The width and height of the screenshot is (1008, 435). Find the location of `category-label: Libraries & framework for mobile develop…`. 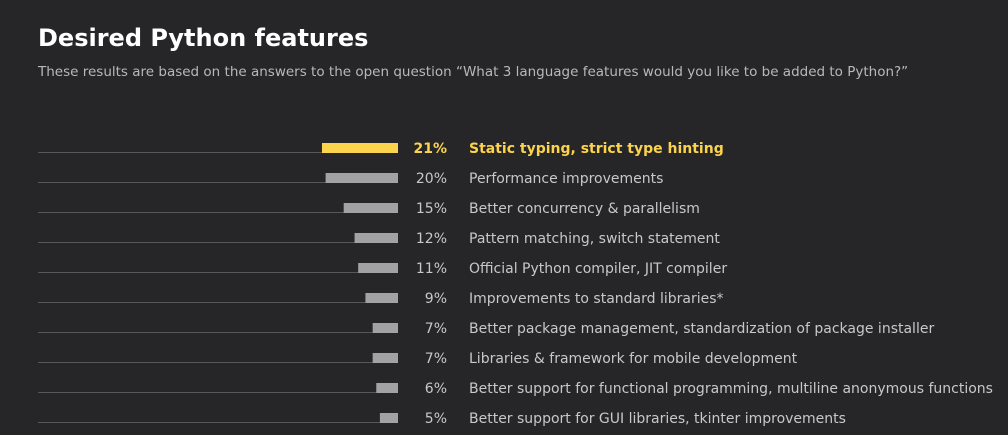

category-label: Libraries & framework for mobile develop… is located at coordinates (633, 359).